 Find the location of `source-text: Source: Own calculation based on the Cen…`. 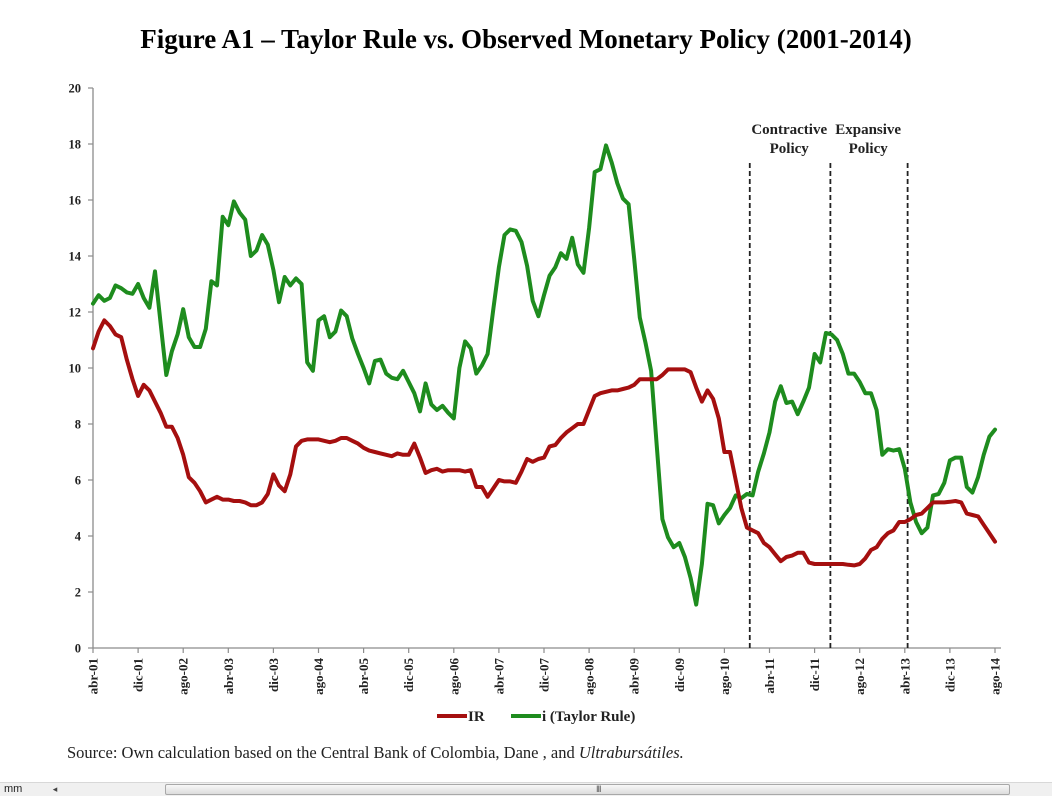

source-text: Source: Own calculation based on the Cen… is located at coordinates (323, 752).